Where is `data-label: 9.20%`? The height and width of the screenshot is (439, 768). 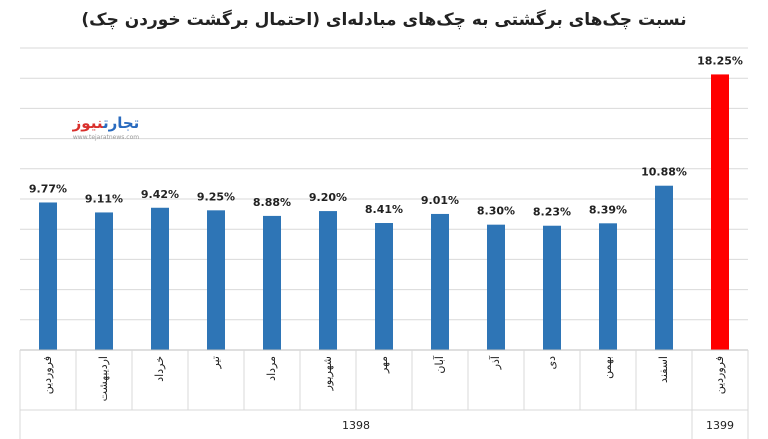
data-label: 9.20% is located at coordinates (328, 197).